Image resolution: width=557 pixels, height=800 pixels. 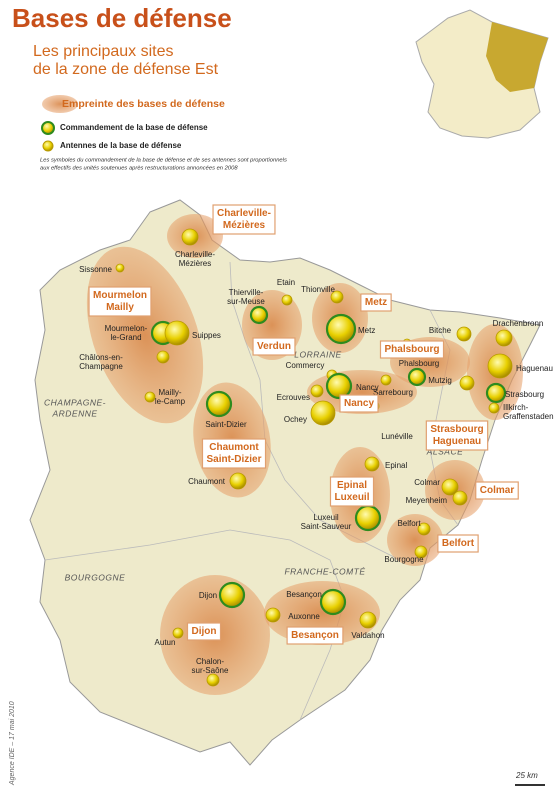 I want to click on zone-inset, so click(x=517, y=57).